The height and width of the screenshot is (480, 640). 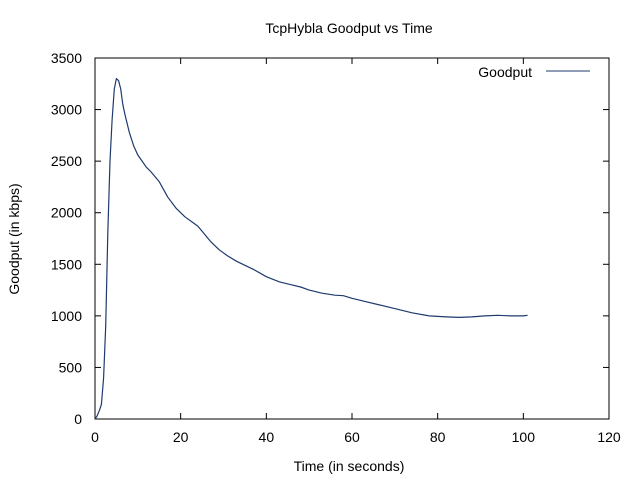 I want to click on y-axis-label: Goodput (in kbps), so click(x=14, y=238).